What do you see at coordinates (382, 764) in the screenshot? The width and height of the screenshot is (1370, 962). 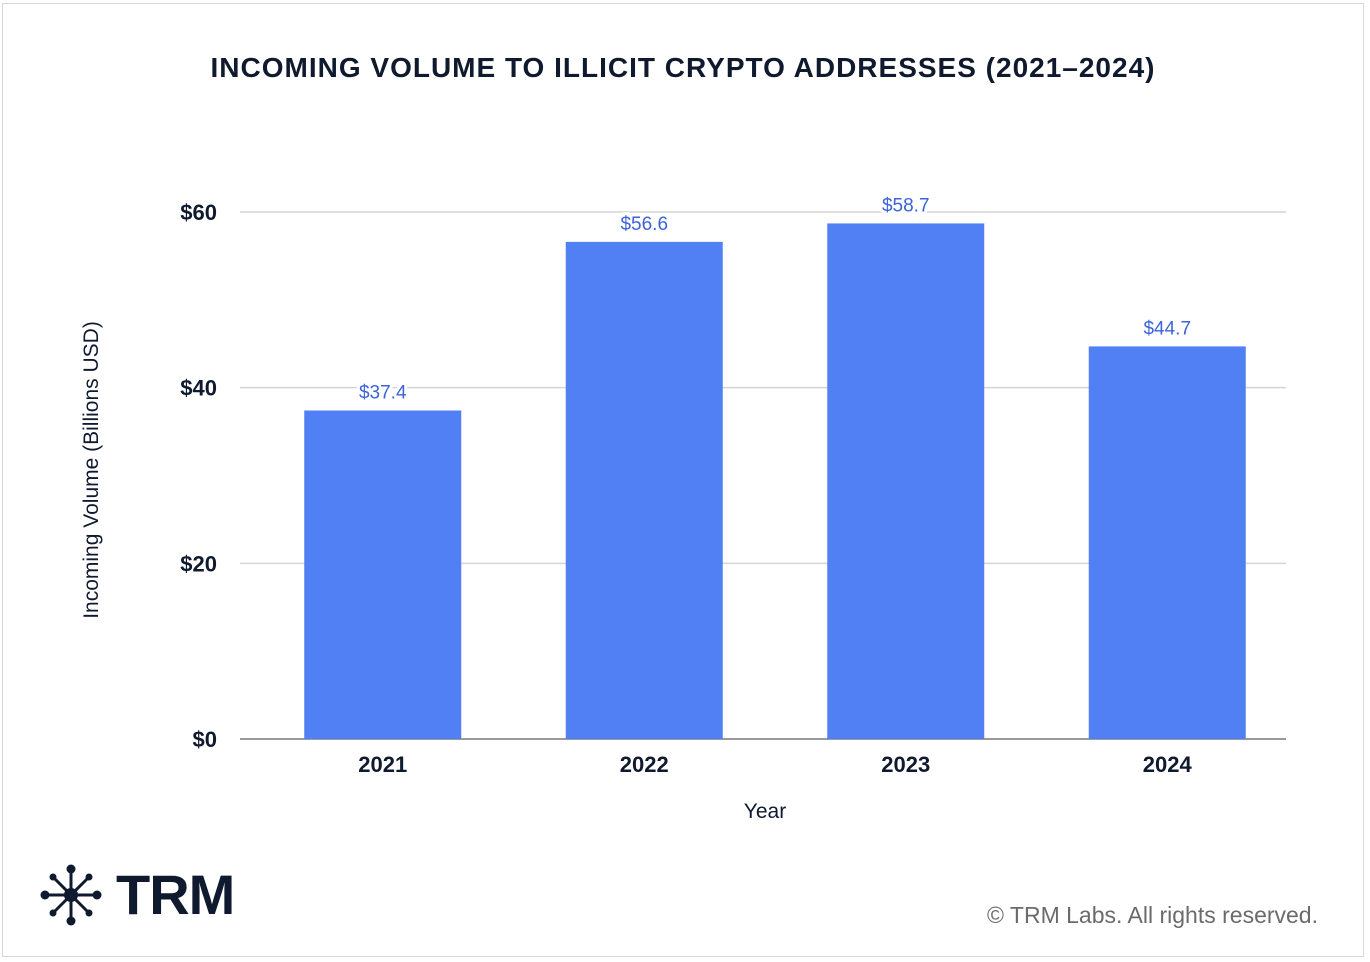 I see `x-tick-label: 2021` at bounding box center [382, 764].